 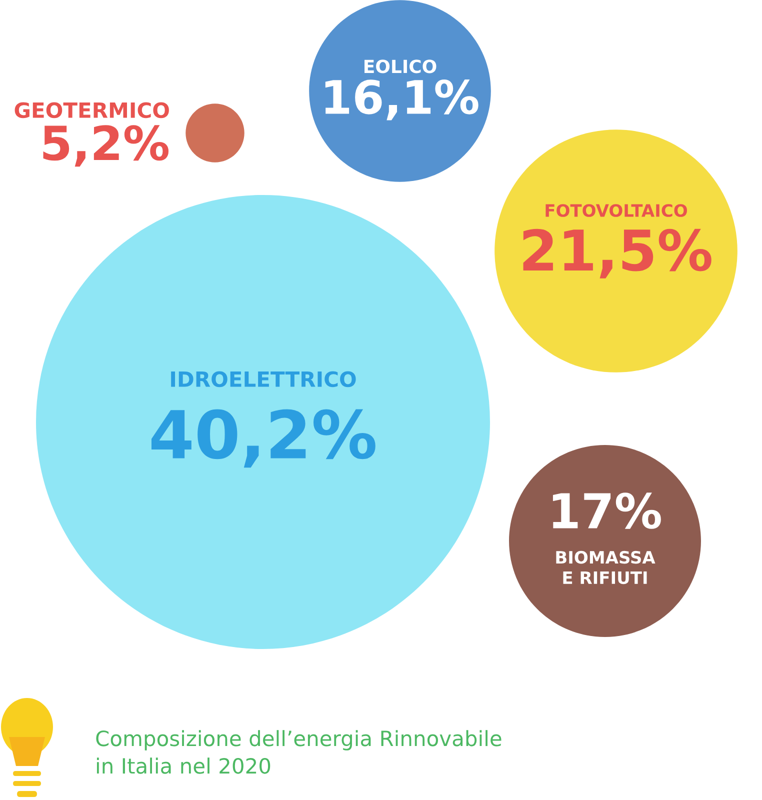 What do you see at coordinates (91, 110) in the screenshot?
I see `category-label: GEOTERMICO` at bounding box center [91, 110].